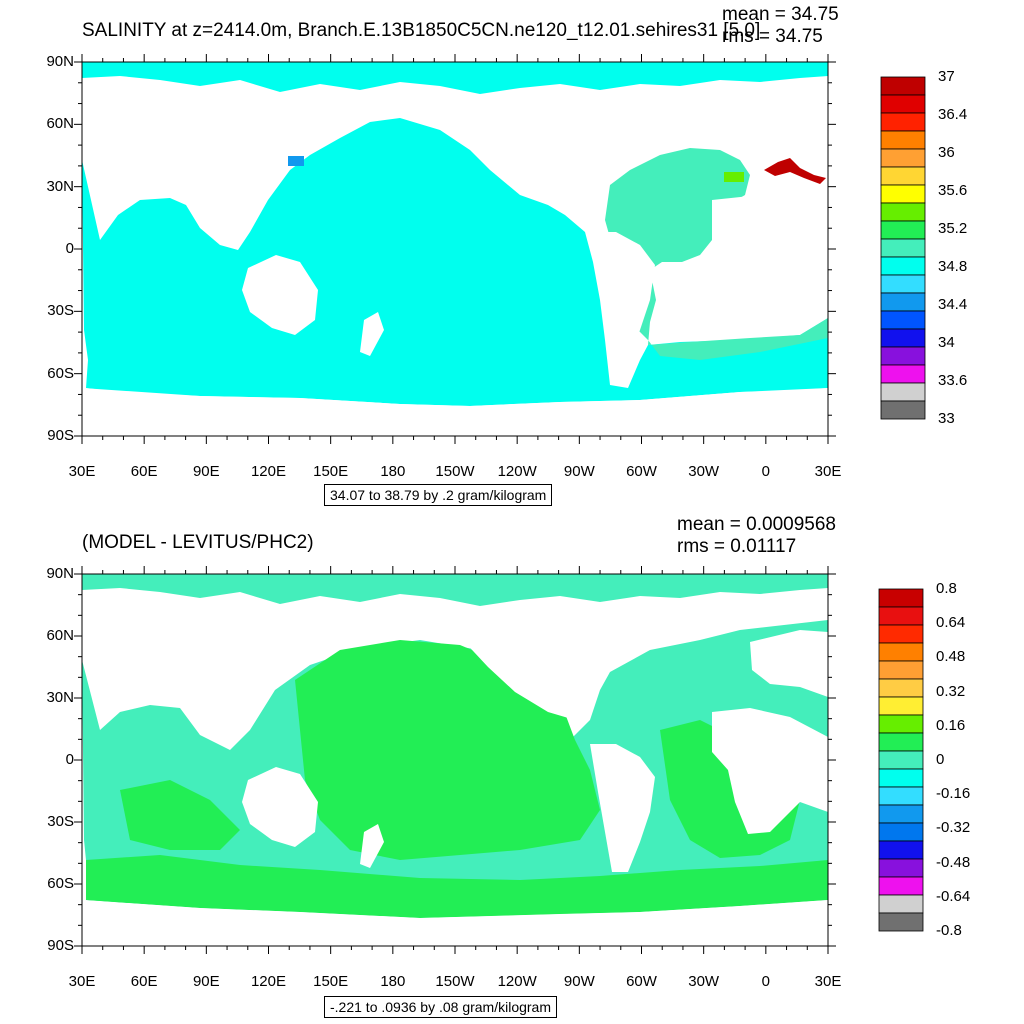  What do you see at coordinates (517, 471) in the screenshot?
I see `top-map-lon-label: 120W` at bounding box center [517, 471].